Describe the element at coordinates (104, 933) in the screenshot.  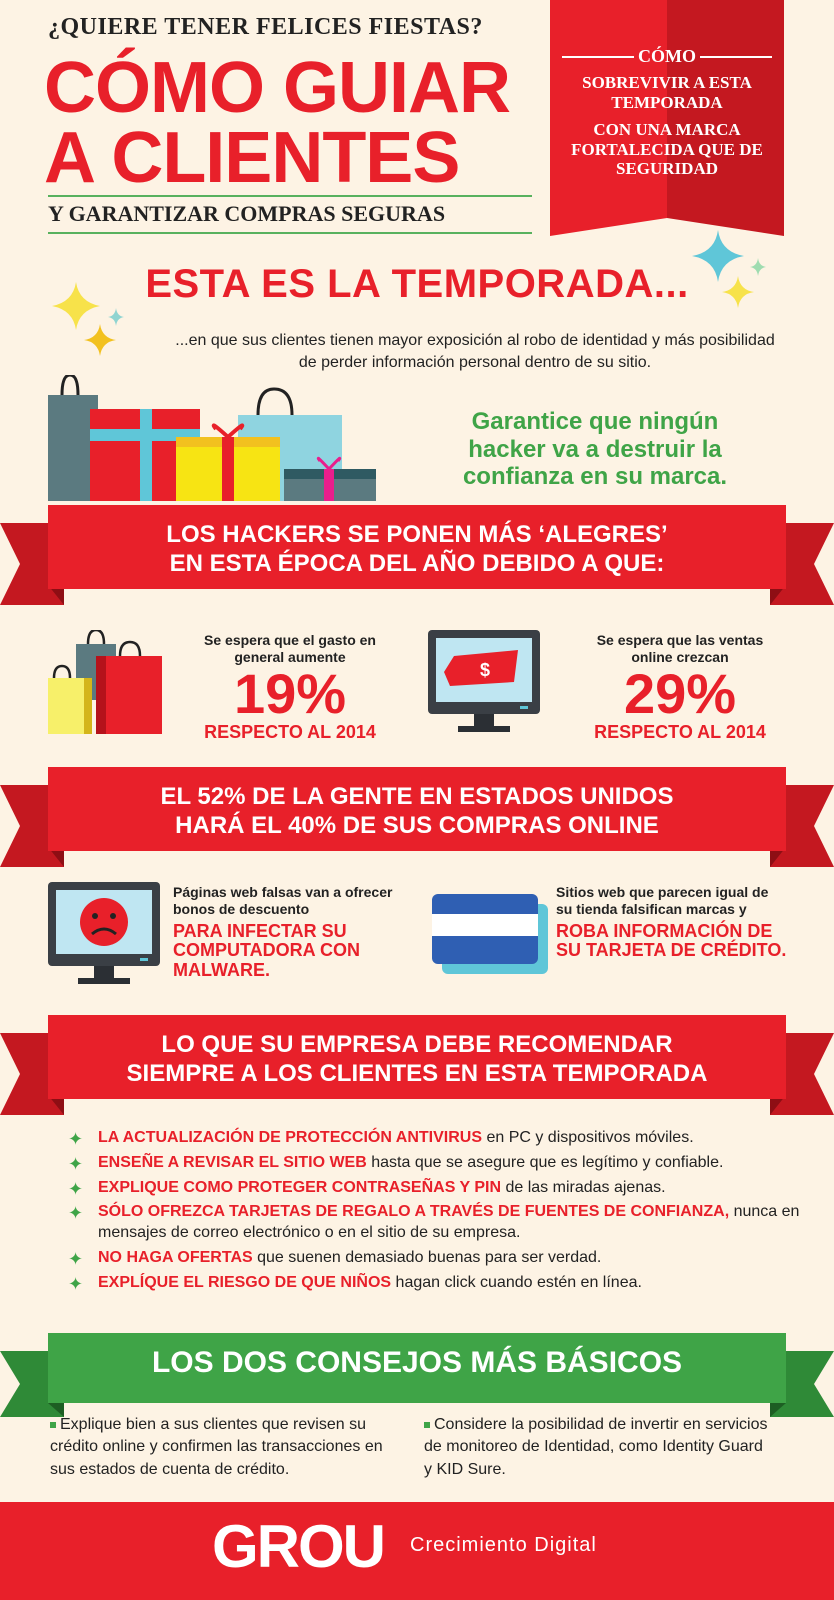
I see `monitor-sad-face-icon` at that location.